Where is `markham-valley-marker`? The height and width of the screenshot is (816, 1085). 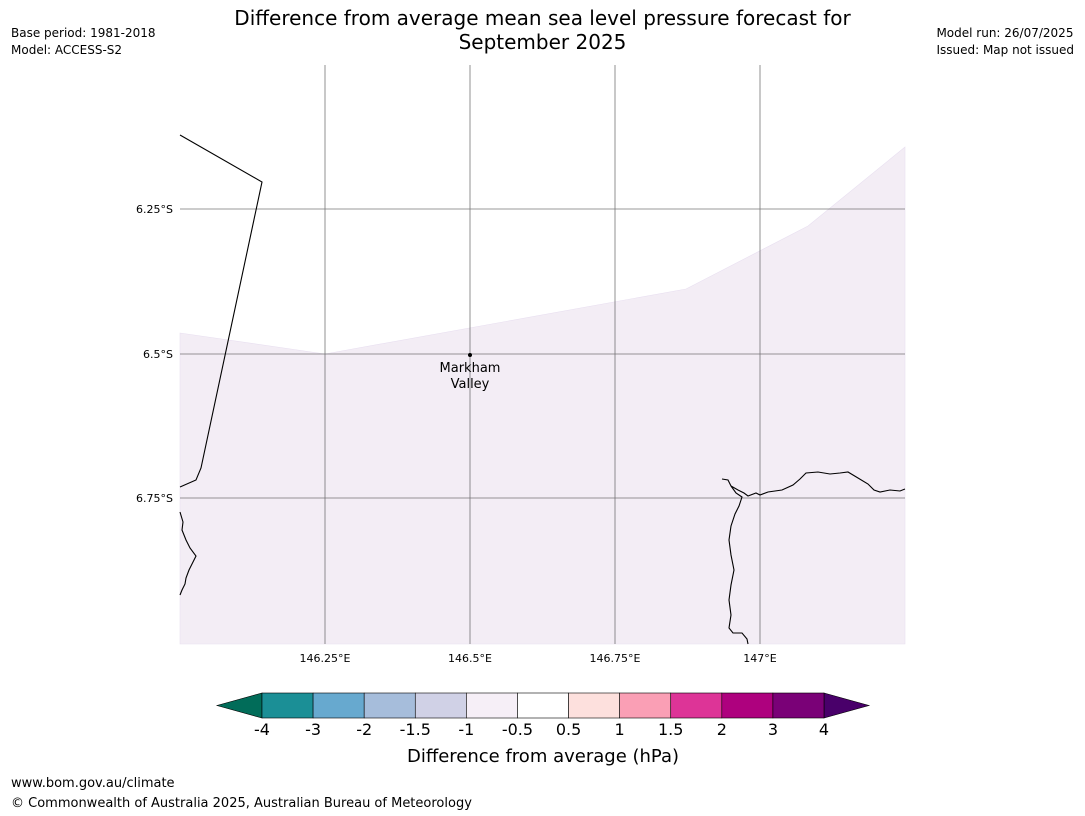
markham-valley-marker is located at coordinates (470, 355).